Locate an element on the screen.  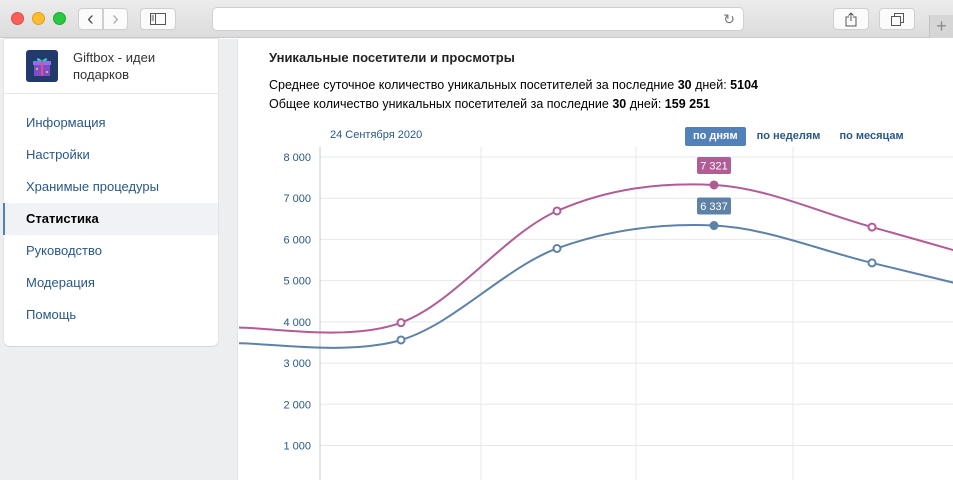
sidebar-item-stored-procedures: Хранимые процедуры is located at coordinates (92, 186).